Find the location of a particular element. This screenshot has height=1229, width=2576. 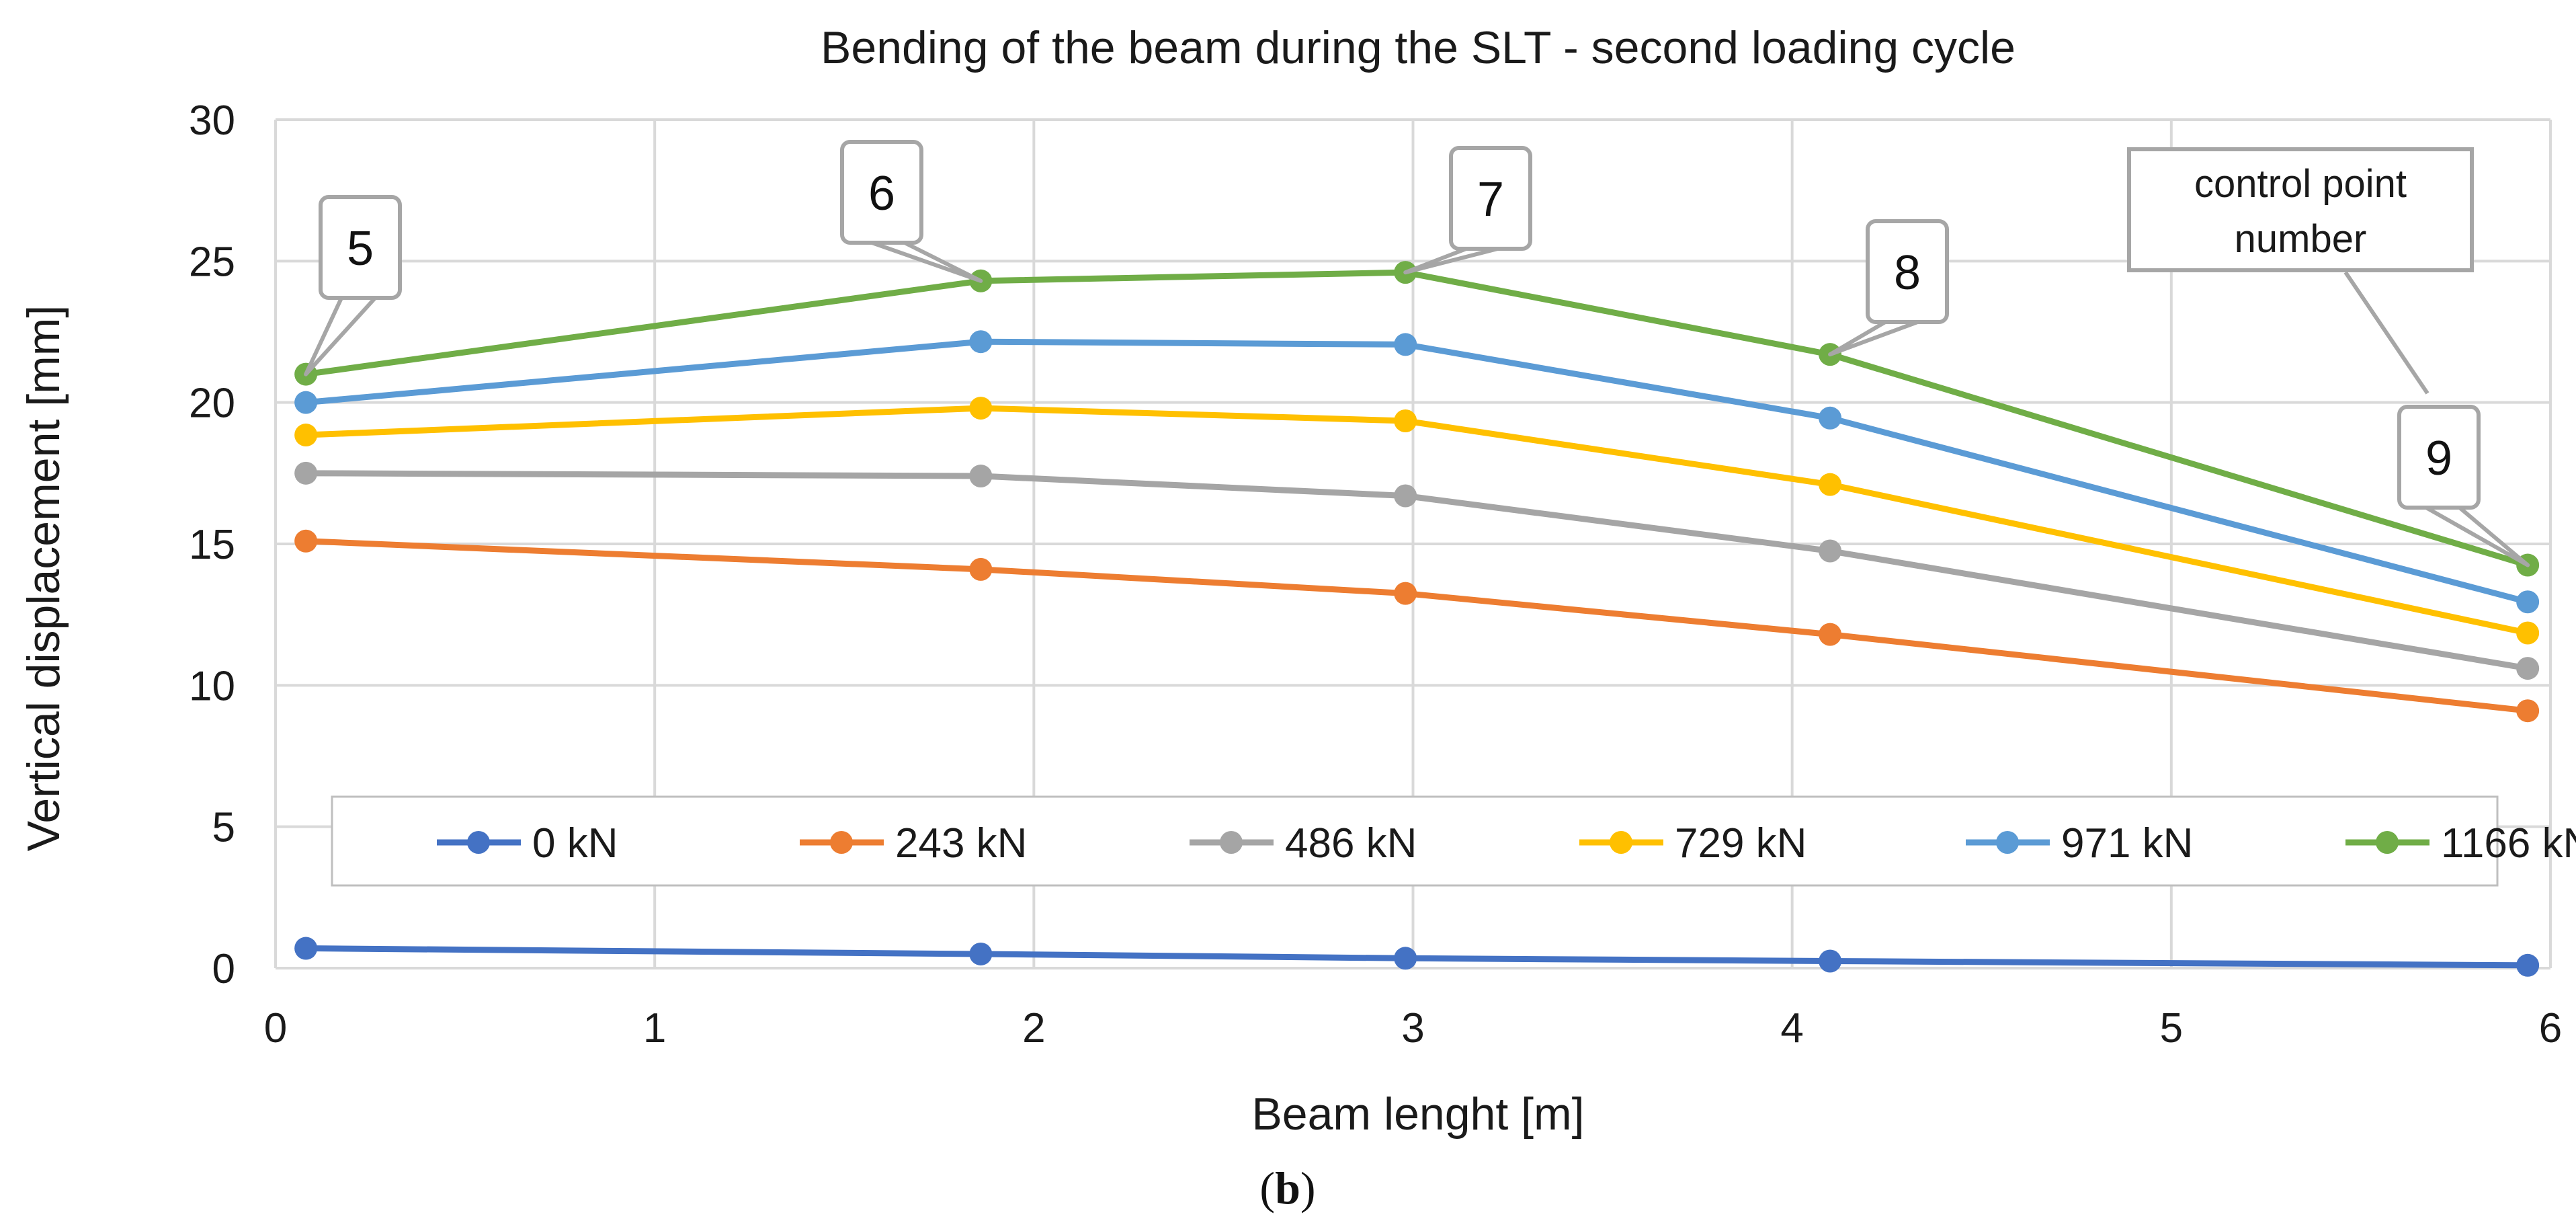

callout-control-point-9: 9 is located at coordinates (2463, 486).